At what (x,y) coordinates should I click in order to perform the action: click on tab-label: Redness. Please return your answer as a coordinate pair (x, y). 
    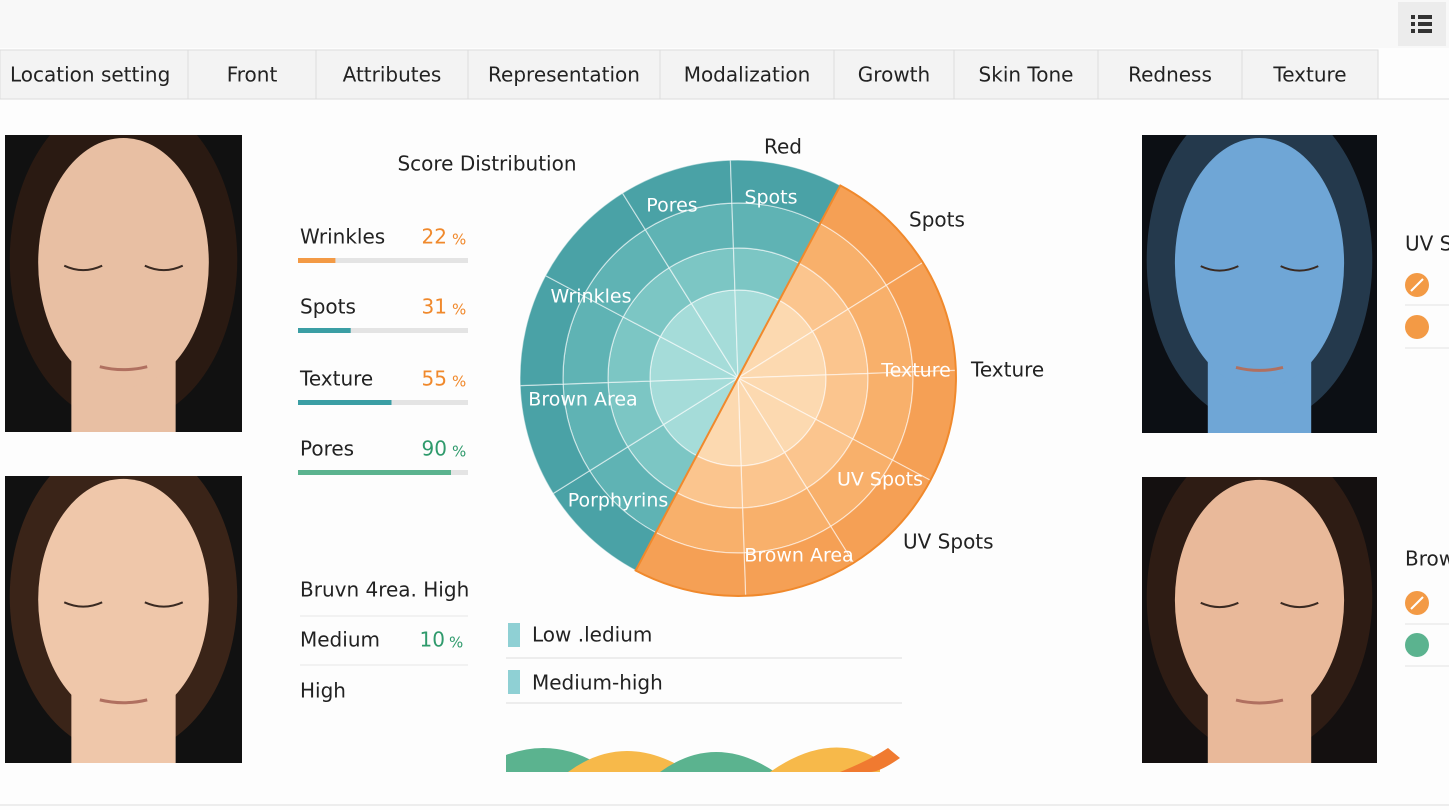
    Looking at the image, I should click on (1170, 75).